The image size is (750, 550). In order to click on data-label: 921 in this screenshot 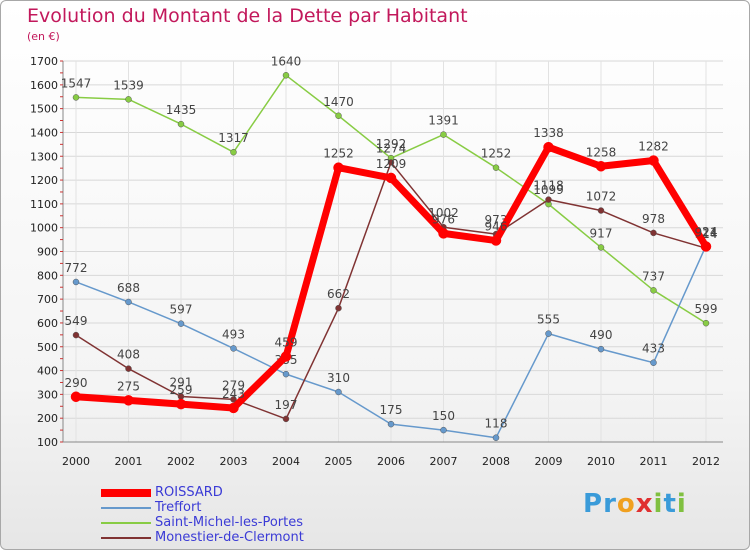, I will do `click(706, 232)`.